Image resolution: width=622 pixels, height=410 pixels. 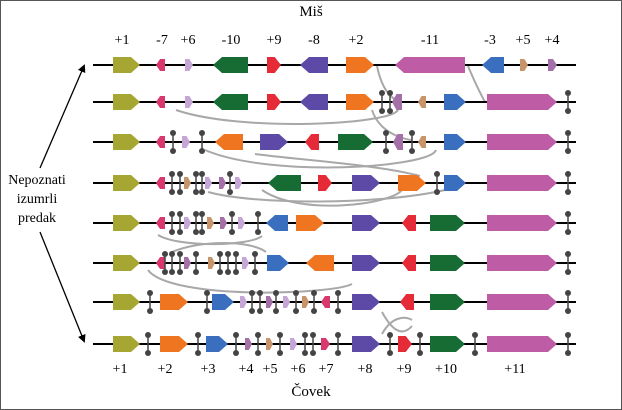 What do you see at coordinates (62, 287) in the screenshot?
I see `arrow-down` at bounding box center [62, 287].